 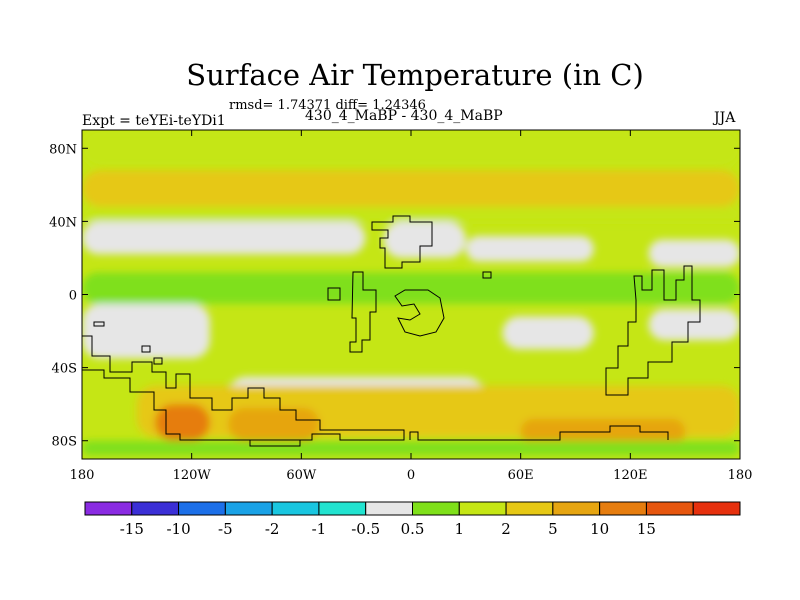 What do you see at coordinates (487, 275) in the screenshot?
I see `coastline-island` at bounding box center [487, 275].